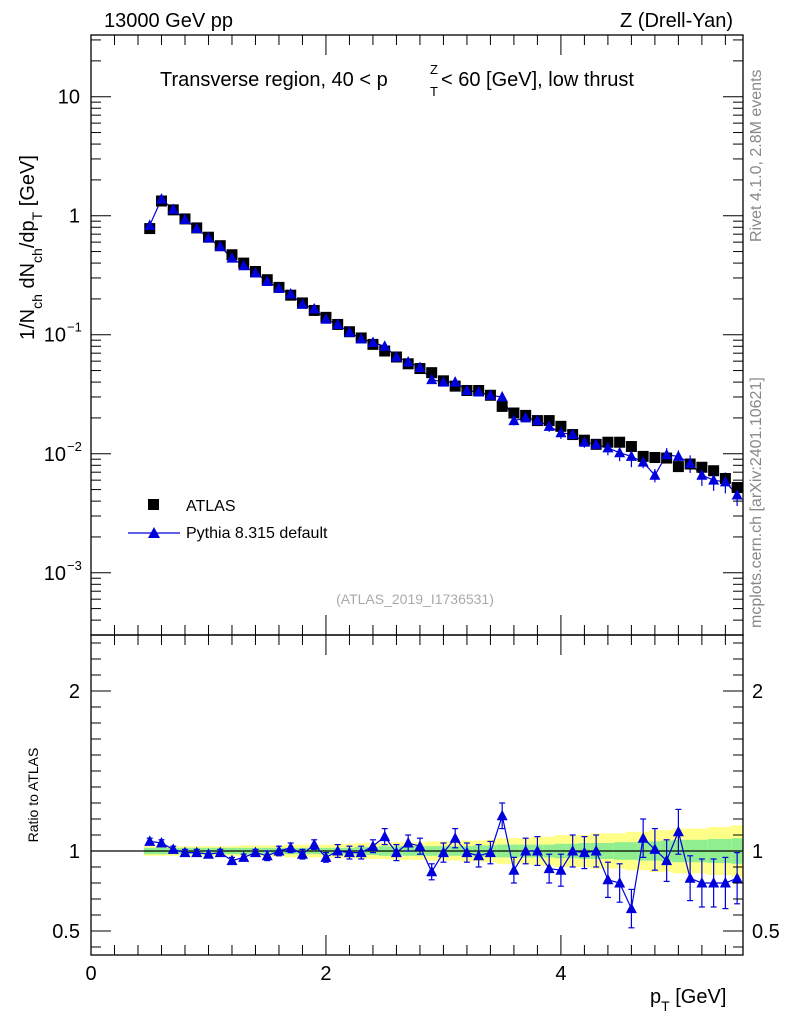 The height and width of the screenshot is (1024, 786). I want to click on ratio-ytick-label-right: 1, so click(757, 852).